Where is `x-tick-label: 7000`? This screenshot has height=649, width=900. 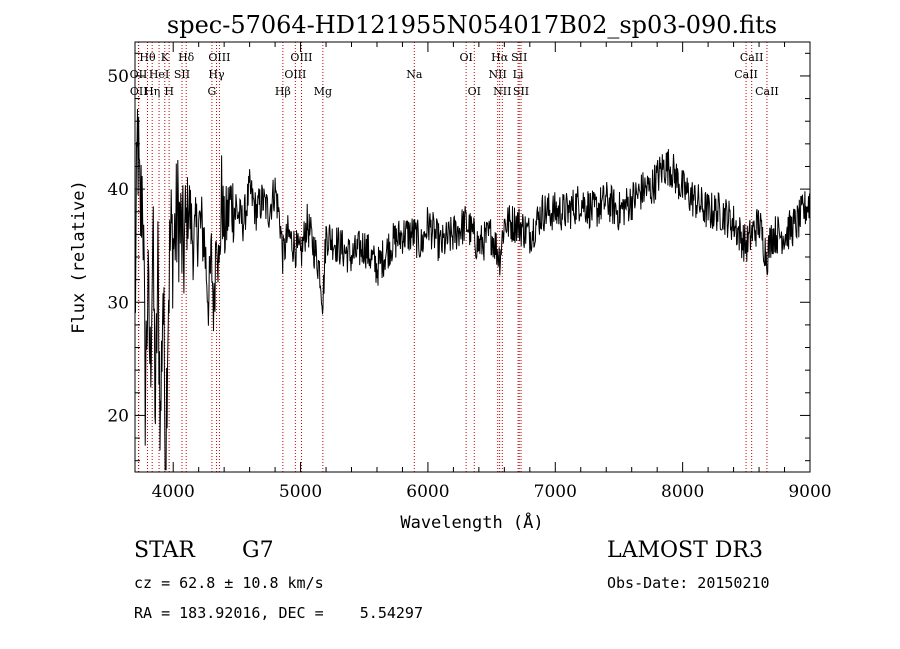 x-tick-label: 7000 is located at coordinates (555, 492).